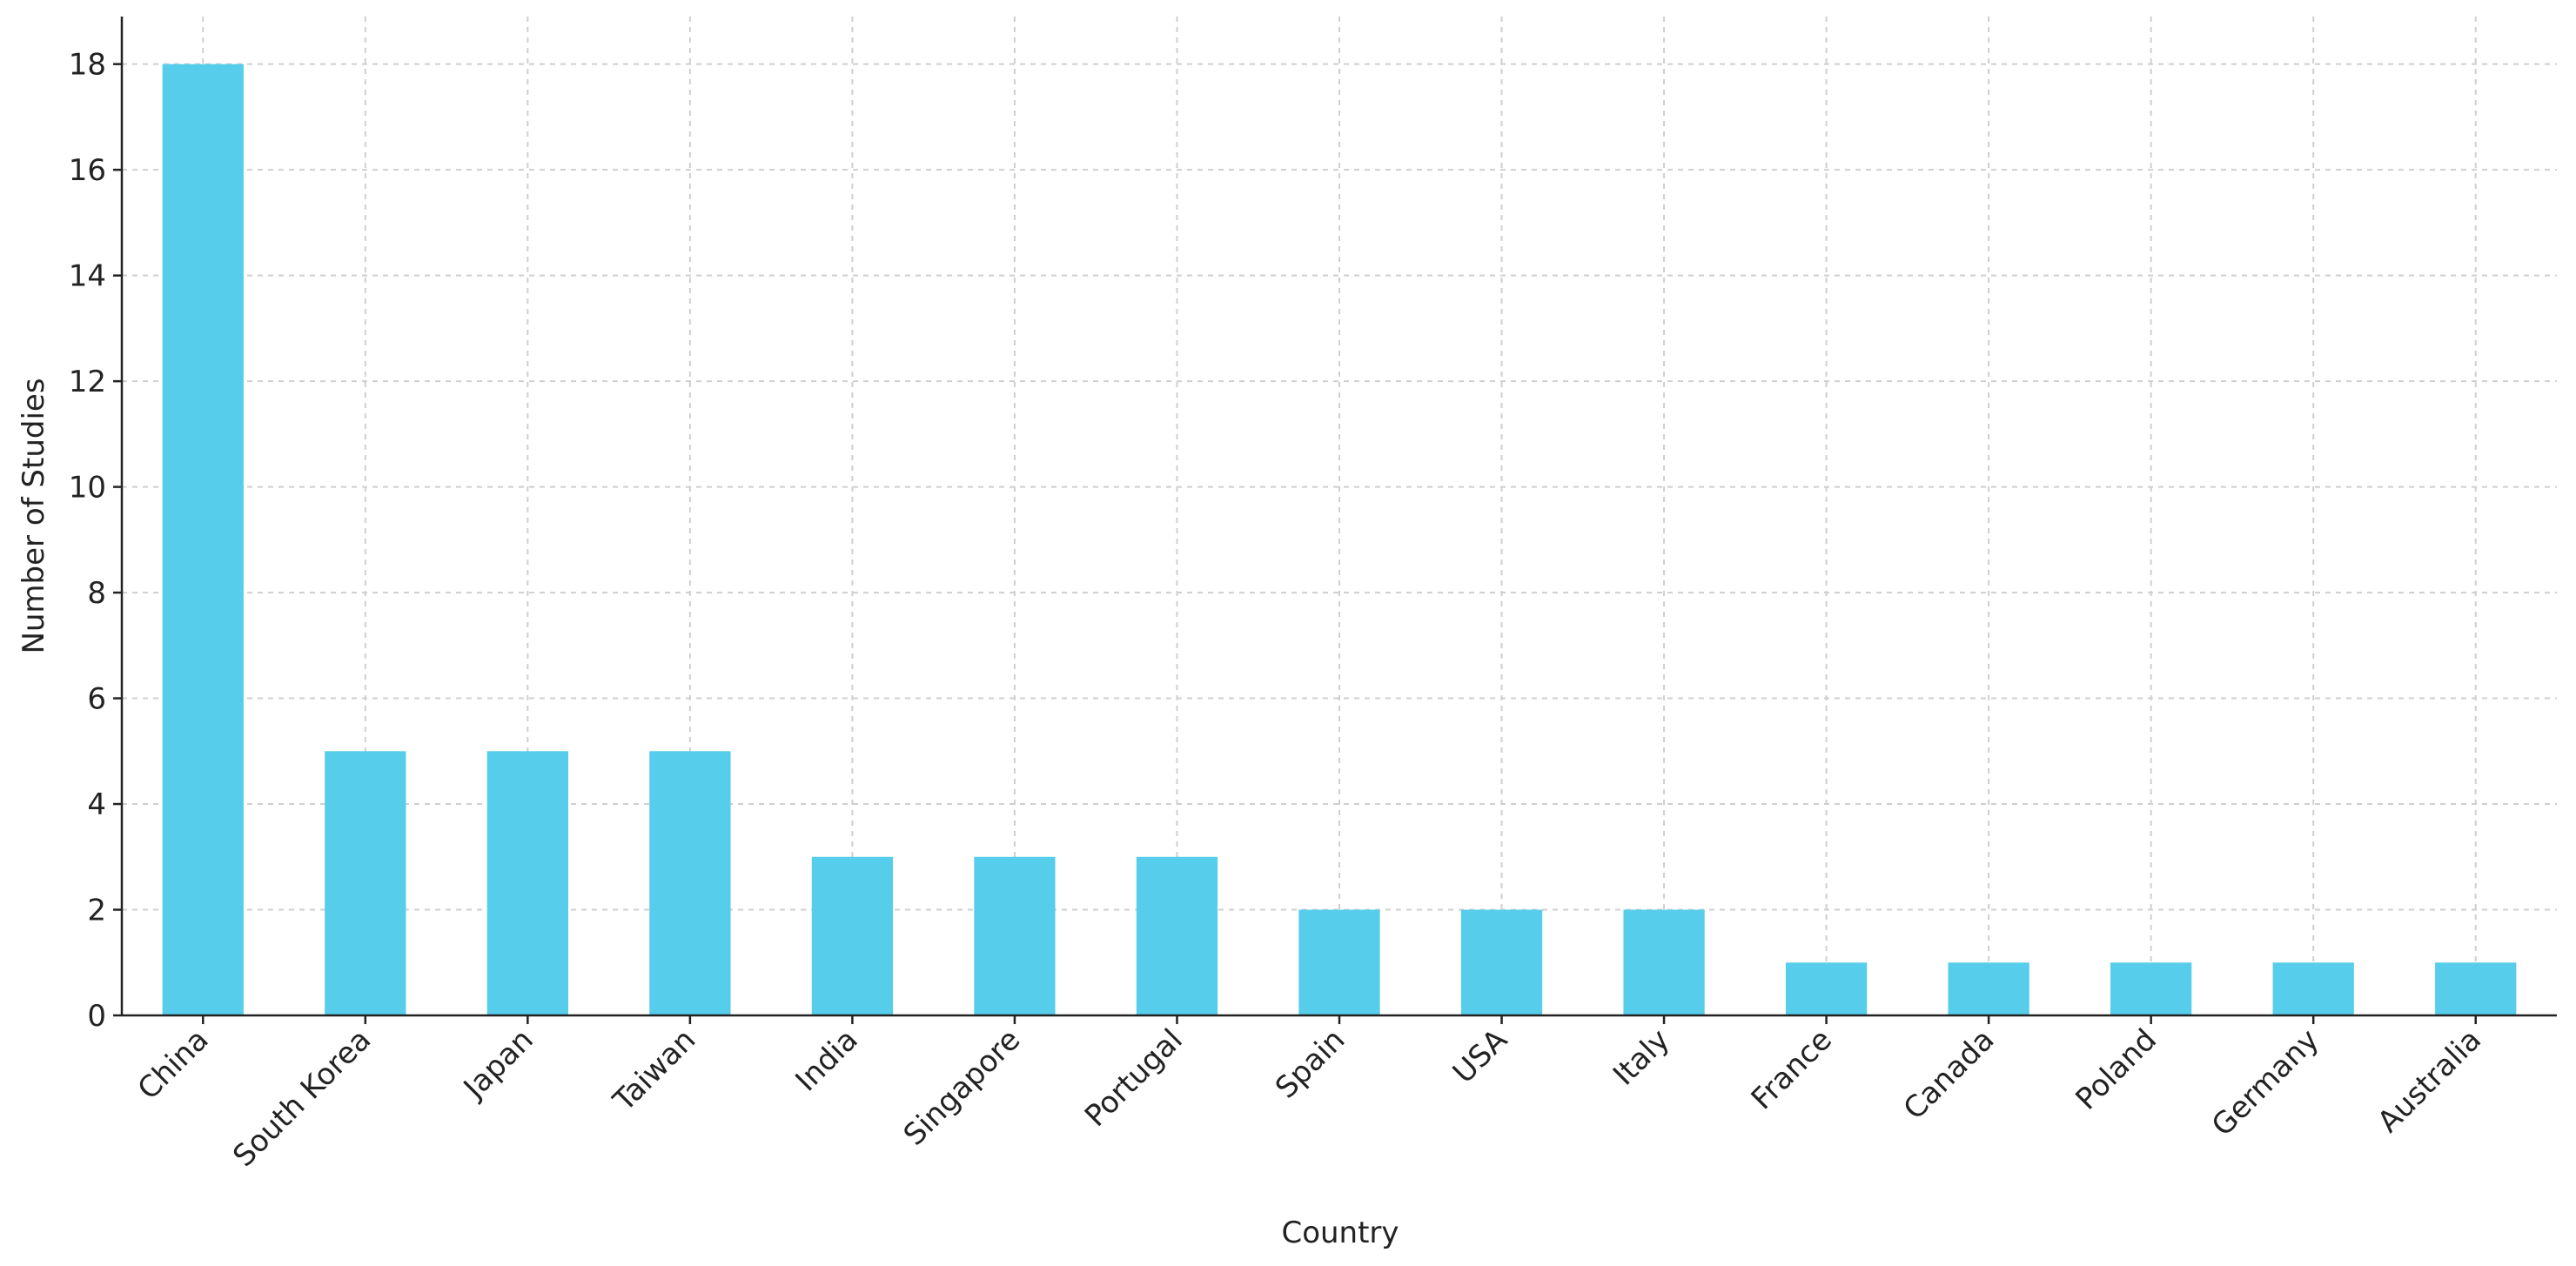 The width and height of the screenshot is (2576, 1266). Describe the element at coordinates (88, 170) in the screenshot. I see `y-tick-label: 16` at that location.